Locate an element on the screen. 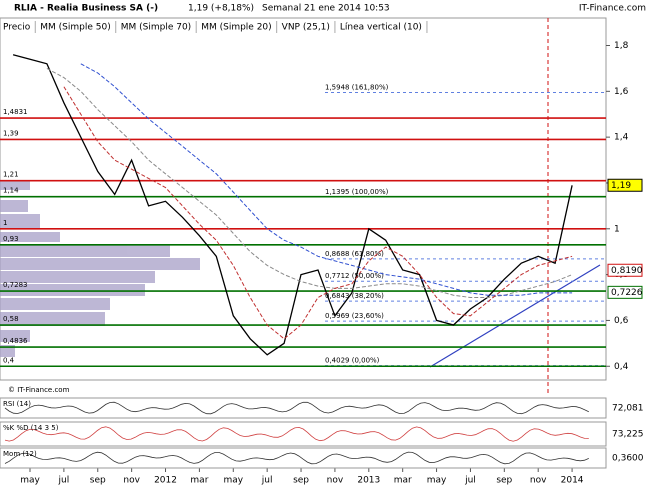 This screenshot has height=490, width=650. y-tick-label: 0,6 is located at coordinates (621, 321).